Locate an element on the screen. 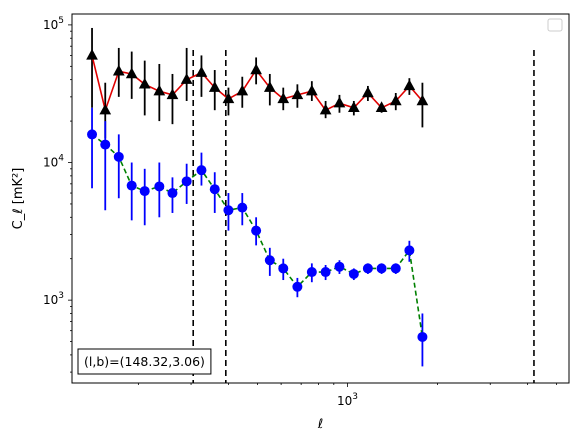  annotation-box: (l,b)=(148.32,3.06) is located at coordinates (144, 361).